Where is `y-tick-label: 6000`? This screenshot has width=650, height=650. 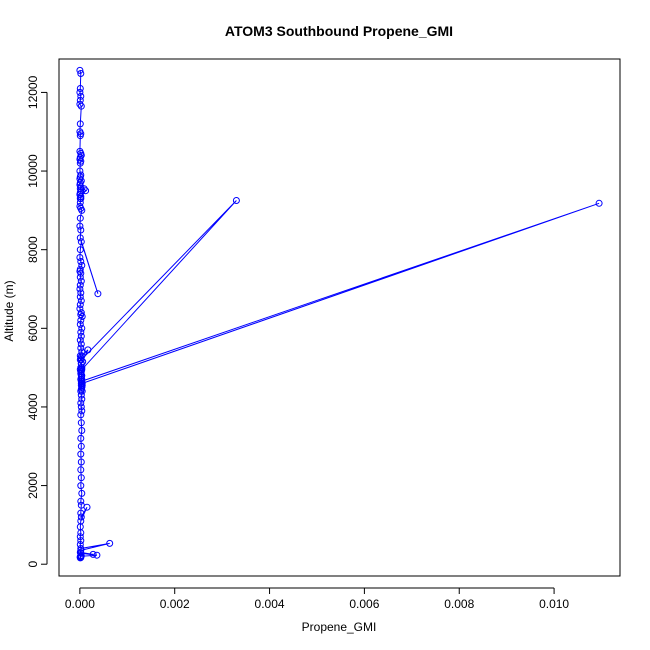 y-tick-label: 6000 is located at coordinates (33, 328).